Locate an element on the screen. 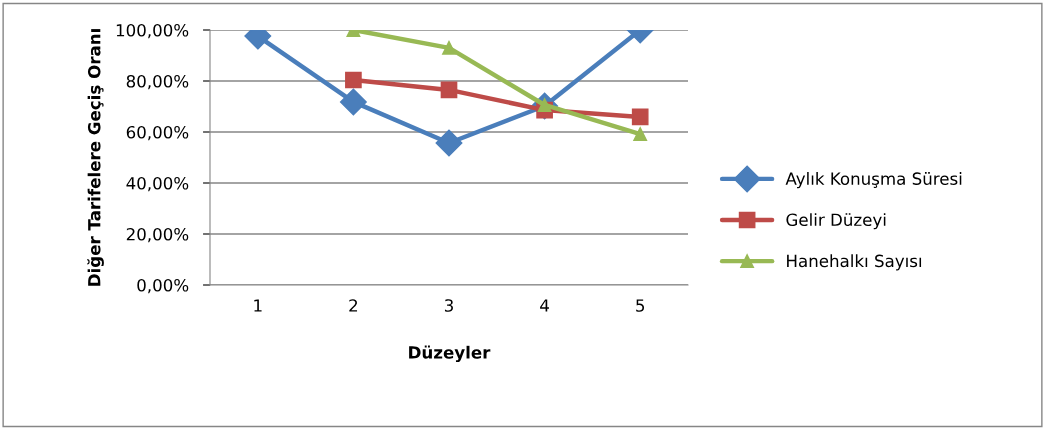  x-tick-label: 3 is located at coordinates (448, 305).